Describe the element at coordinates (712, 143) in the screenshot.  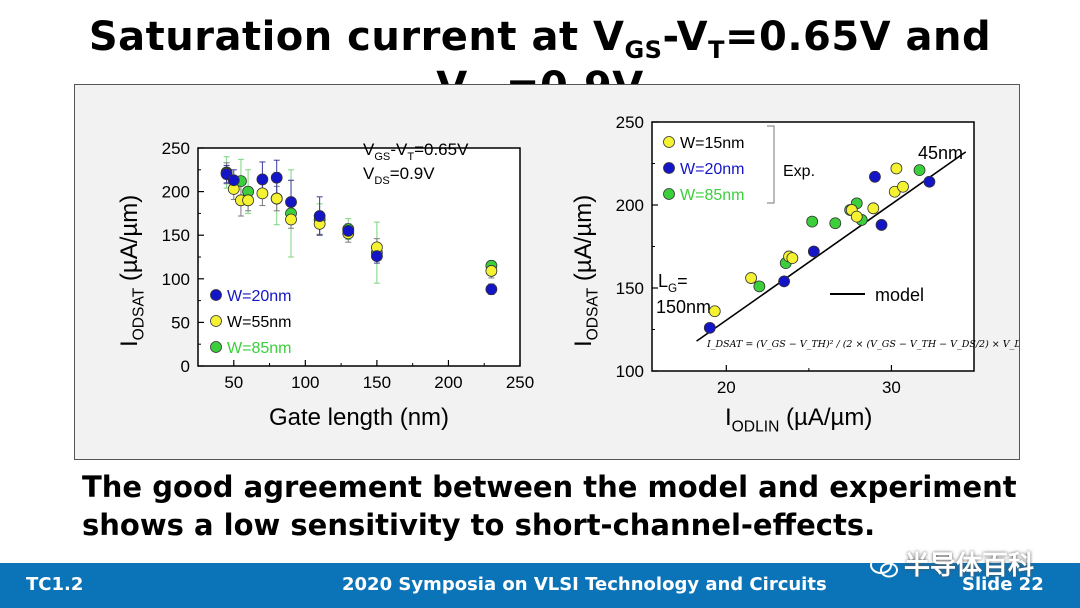
I see `right-legend-label: W=15nm` at that location.